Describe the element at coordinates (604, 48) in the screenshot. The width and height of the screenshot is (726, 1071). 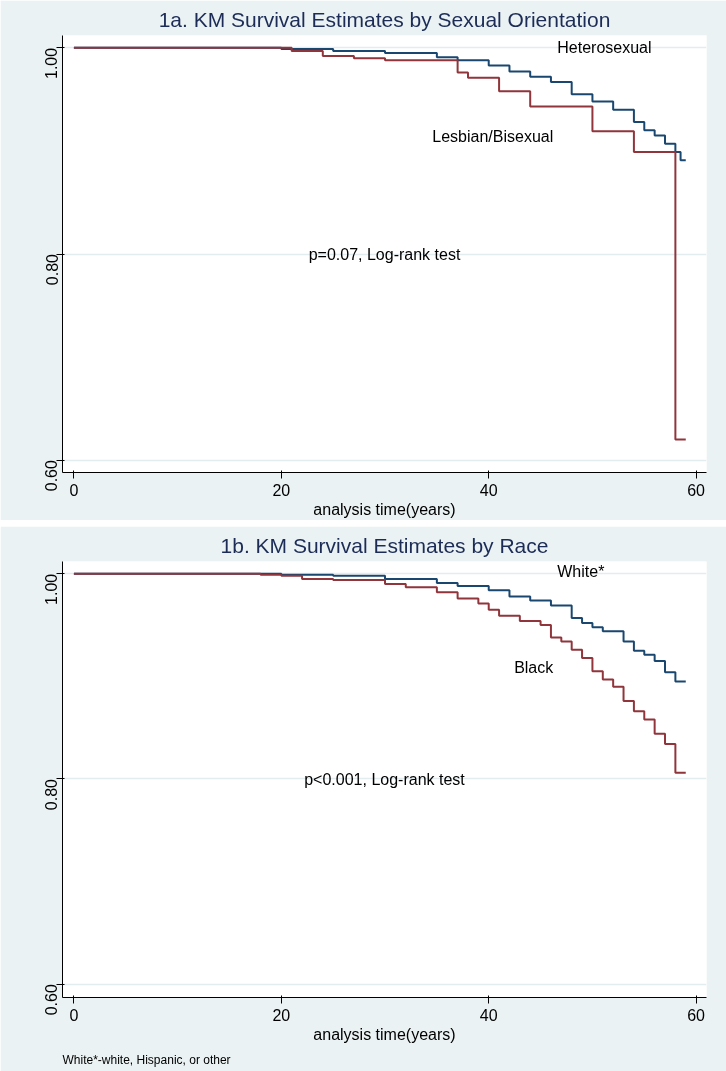
I see `series-label: Heterosexual` at that location.